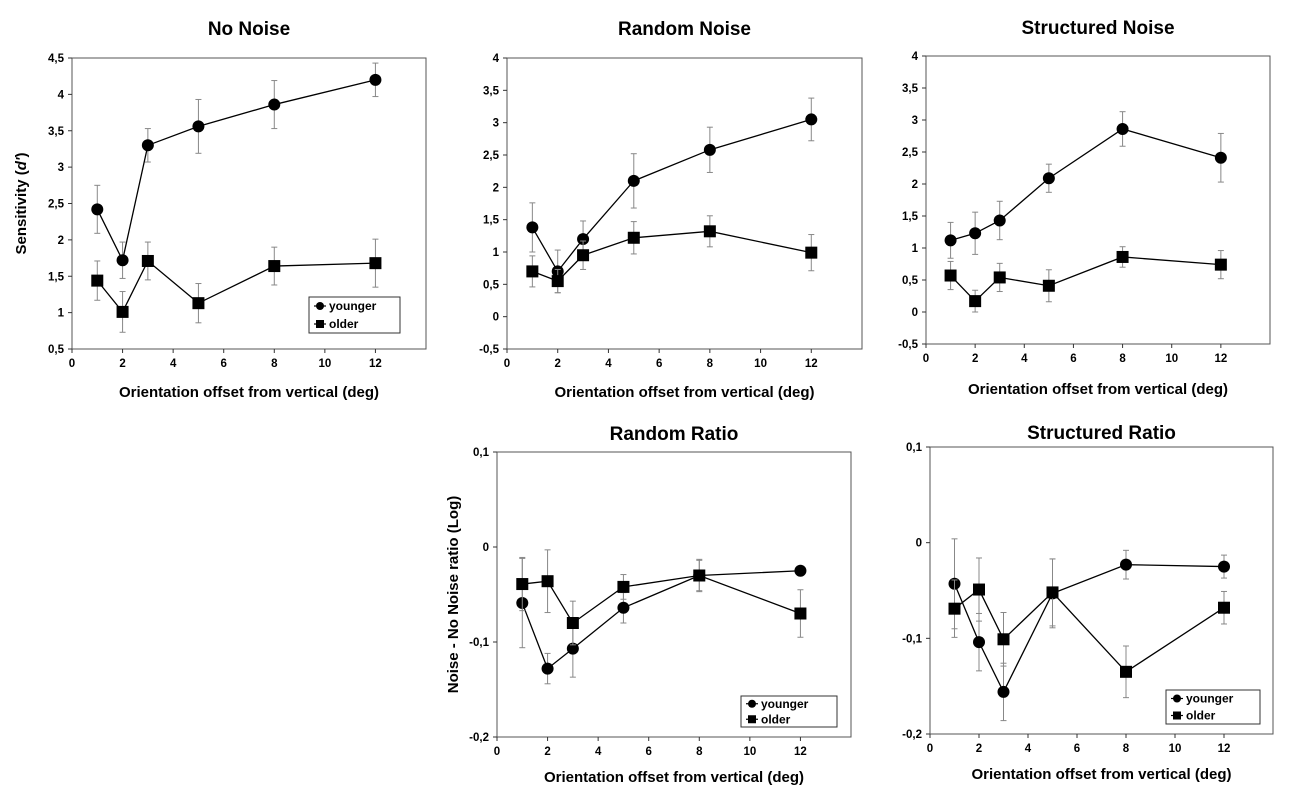 This screenshot has width=1300, height=802. I want to click on y-tick-label: 0,1, so click(914, 448).